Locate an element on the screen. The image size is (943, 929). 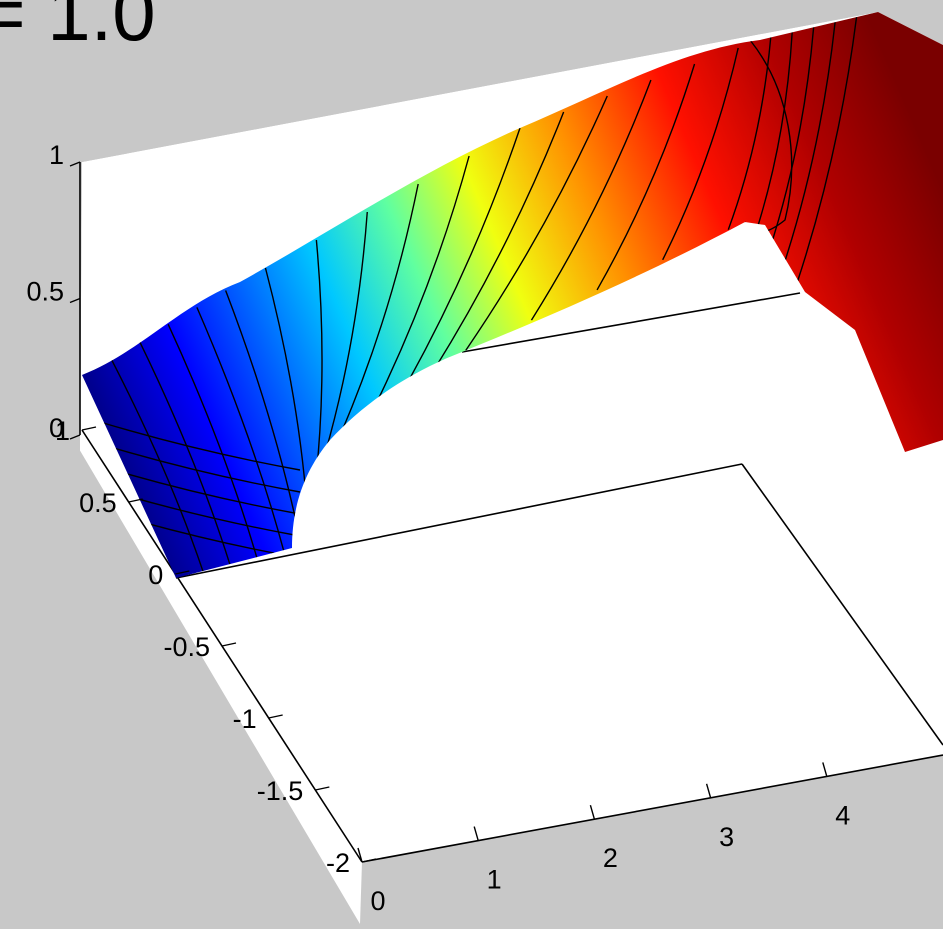
x-tick-label: 2 is located at coordinates (610, 858).